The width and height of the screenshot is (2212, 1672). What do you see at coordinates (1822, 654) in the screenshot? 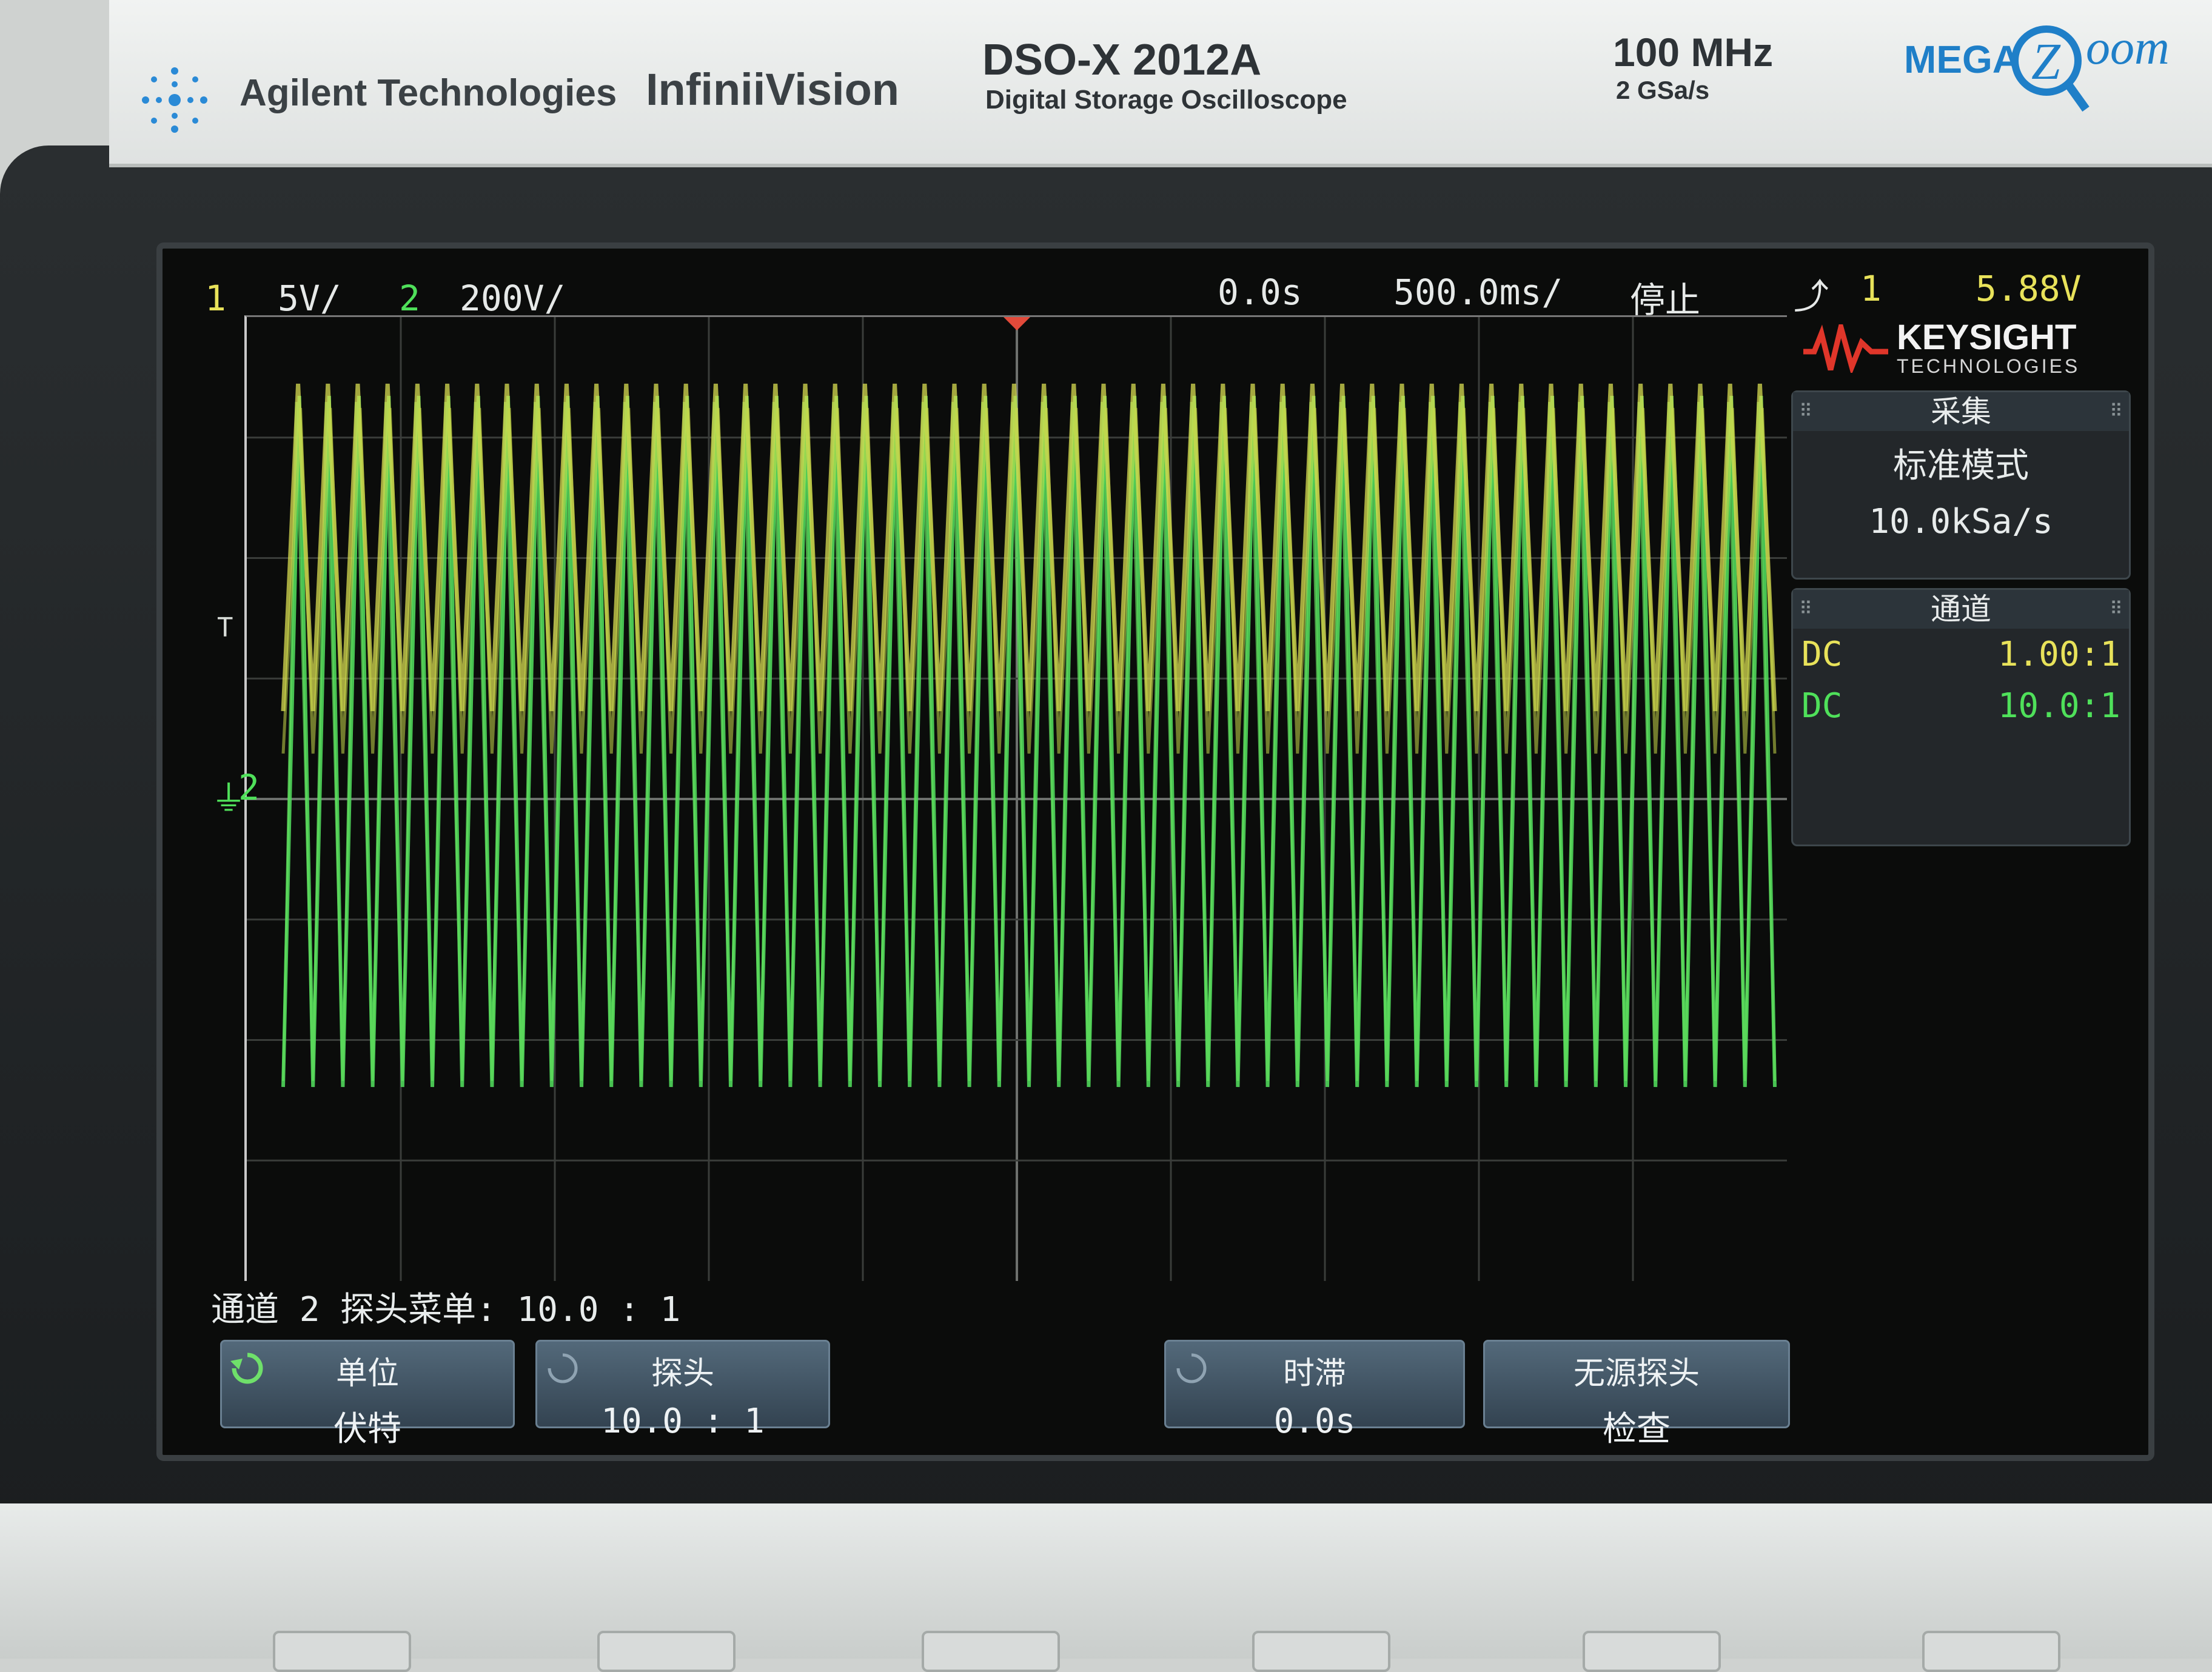
I see `ch1-coupling: DC` at bounding box center [1822, 654].